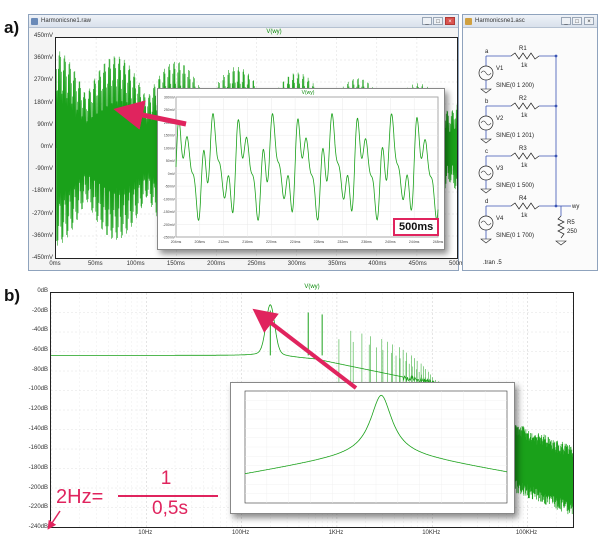 Image resolution: width=600 pixels, height=539 pixels. I want to click on resistor-r4, so click(525, 206).